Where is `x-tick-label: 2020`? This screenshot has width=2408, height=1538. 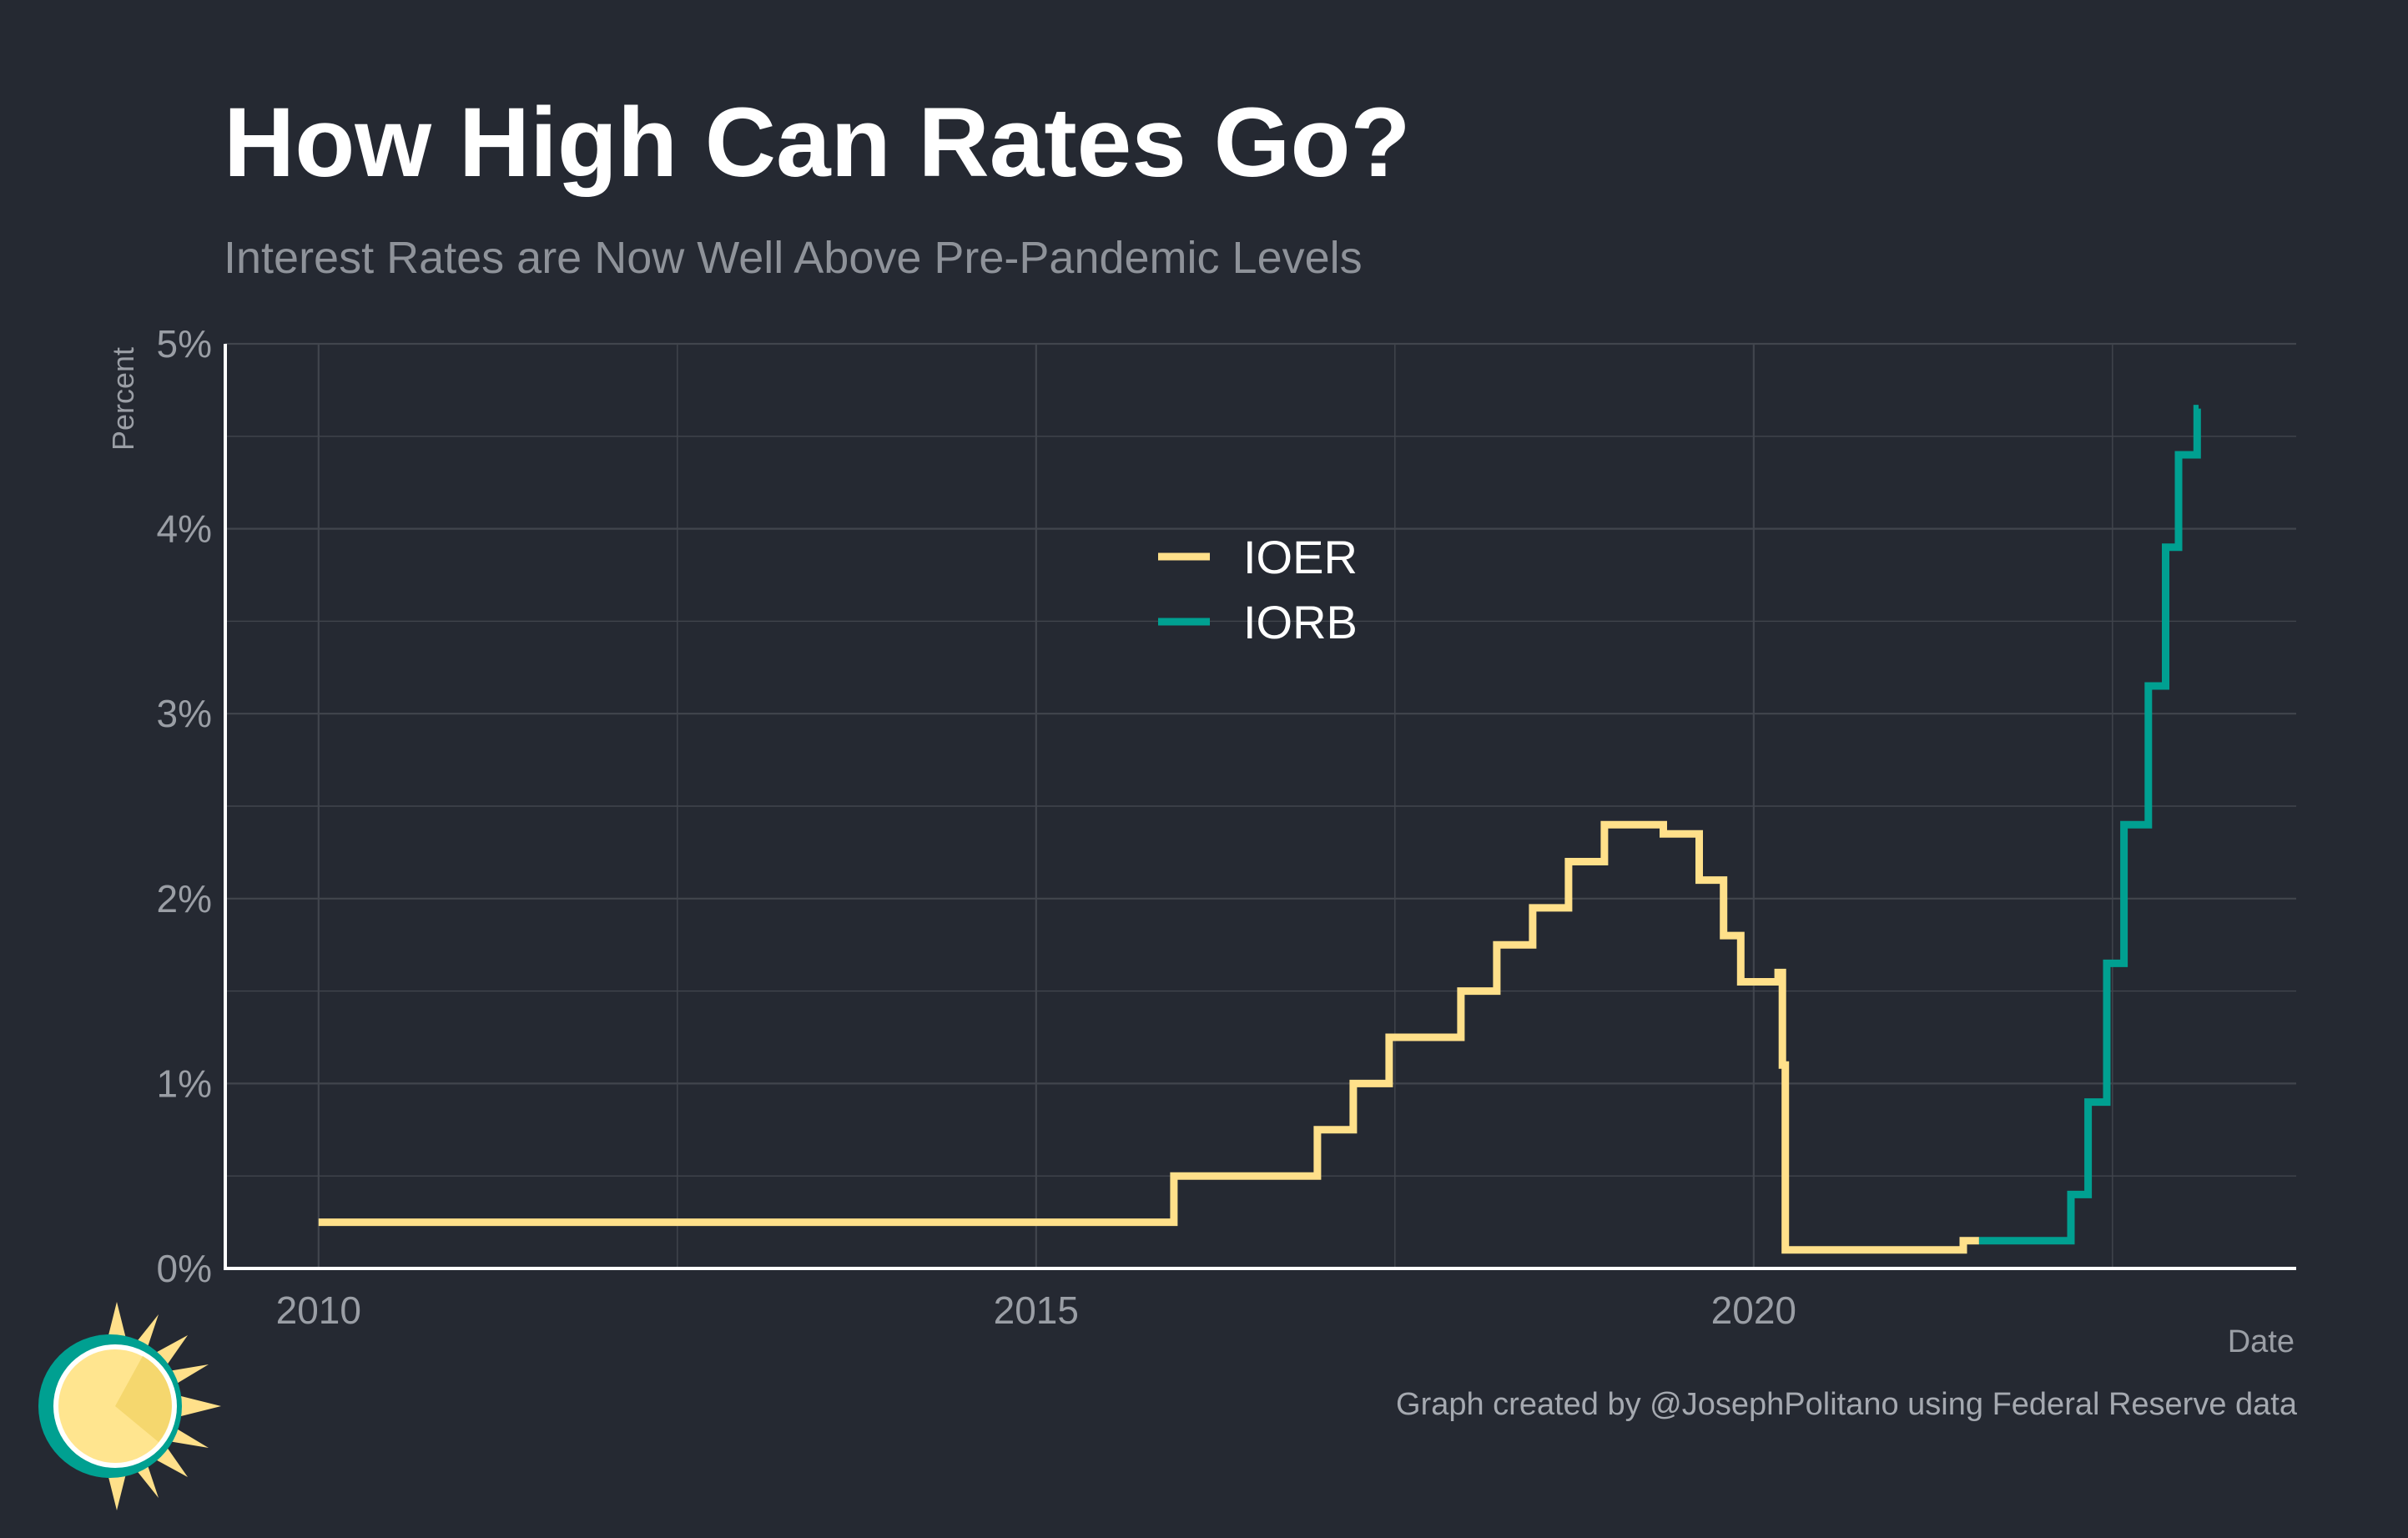 x-tick-label: 2020 is located at coordinates (1753, 1310).